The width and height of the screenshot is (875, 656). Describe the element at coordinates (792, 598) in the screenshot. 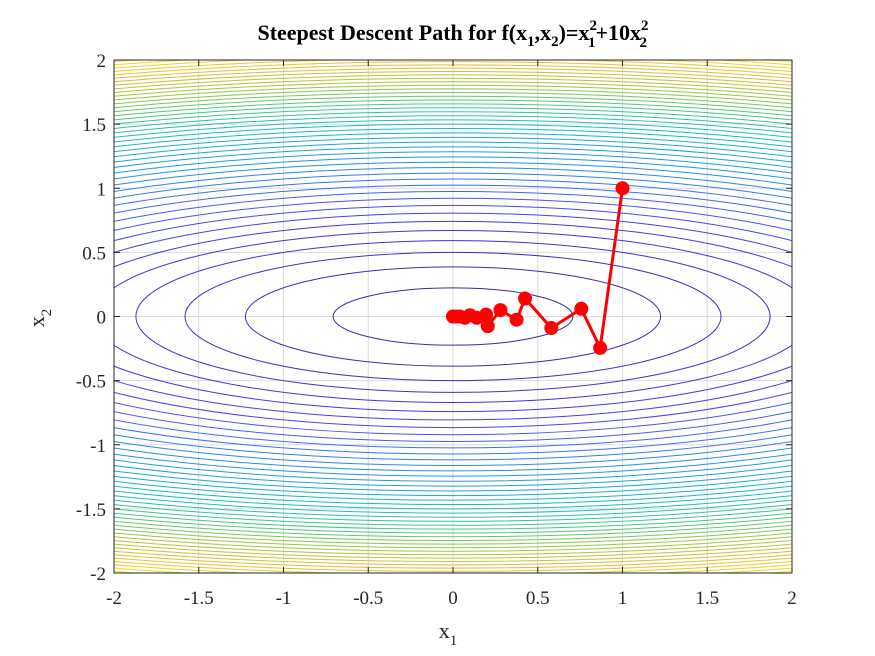

I see `x-tick-label: 2` at that location.